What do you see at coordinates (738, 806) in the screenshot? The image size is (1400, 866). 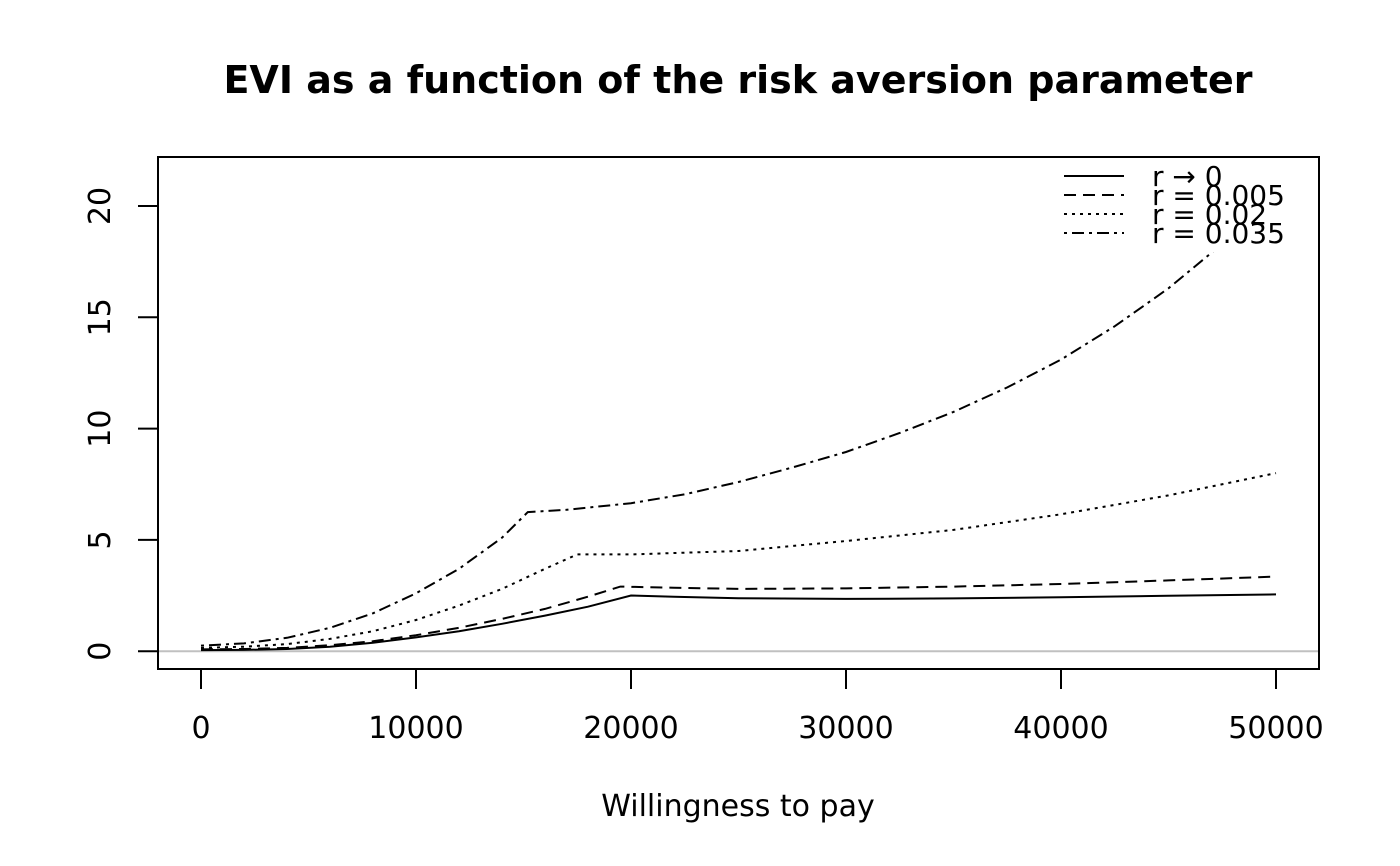 I see `x-axis-label: Willingness to pay` at bounding box center [738, 806].